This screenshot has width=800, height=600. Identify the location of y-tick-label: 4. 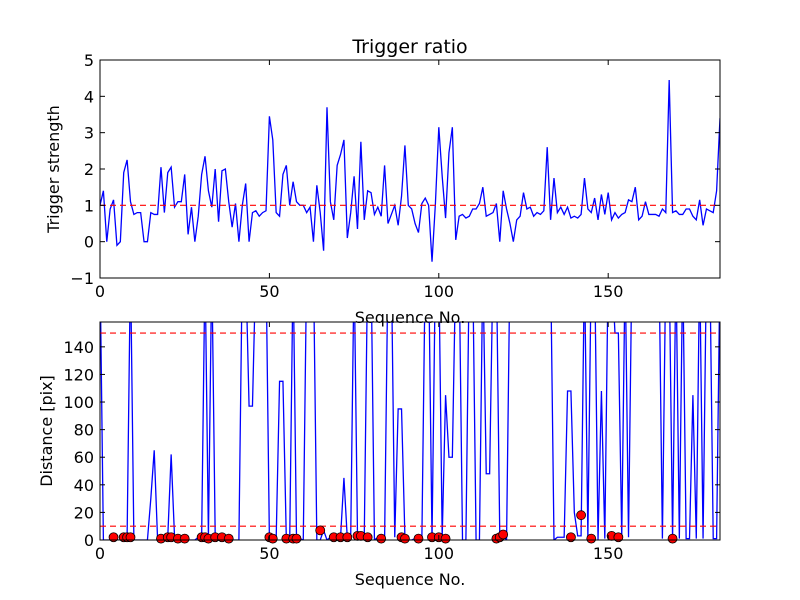
(89, 96).